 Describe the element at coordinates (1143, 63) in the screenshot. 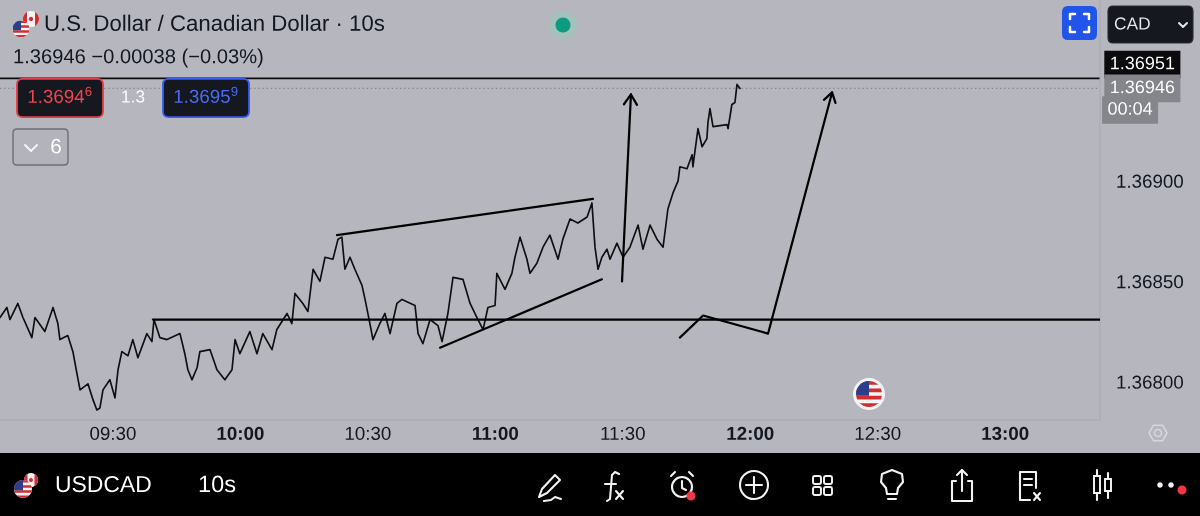

I see `ref-line-label: 1.36951` at that location.